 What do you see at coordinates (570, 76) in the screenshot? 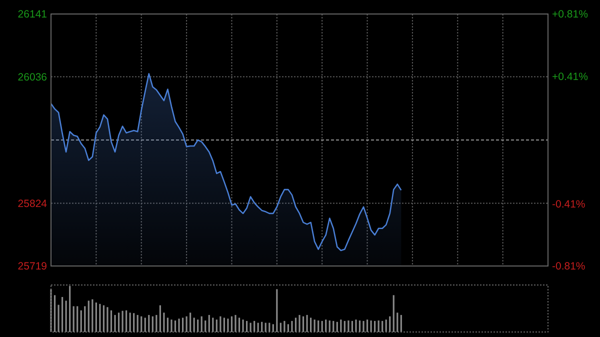
I see `y2-tick-label: +0.41%` at bounding box center [570, 76].